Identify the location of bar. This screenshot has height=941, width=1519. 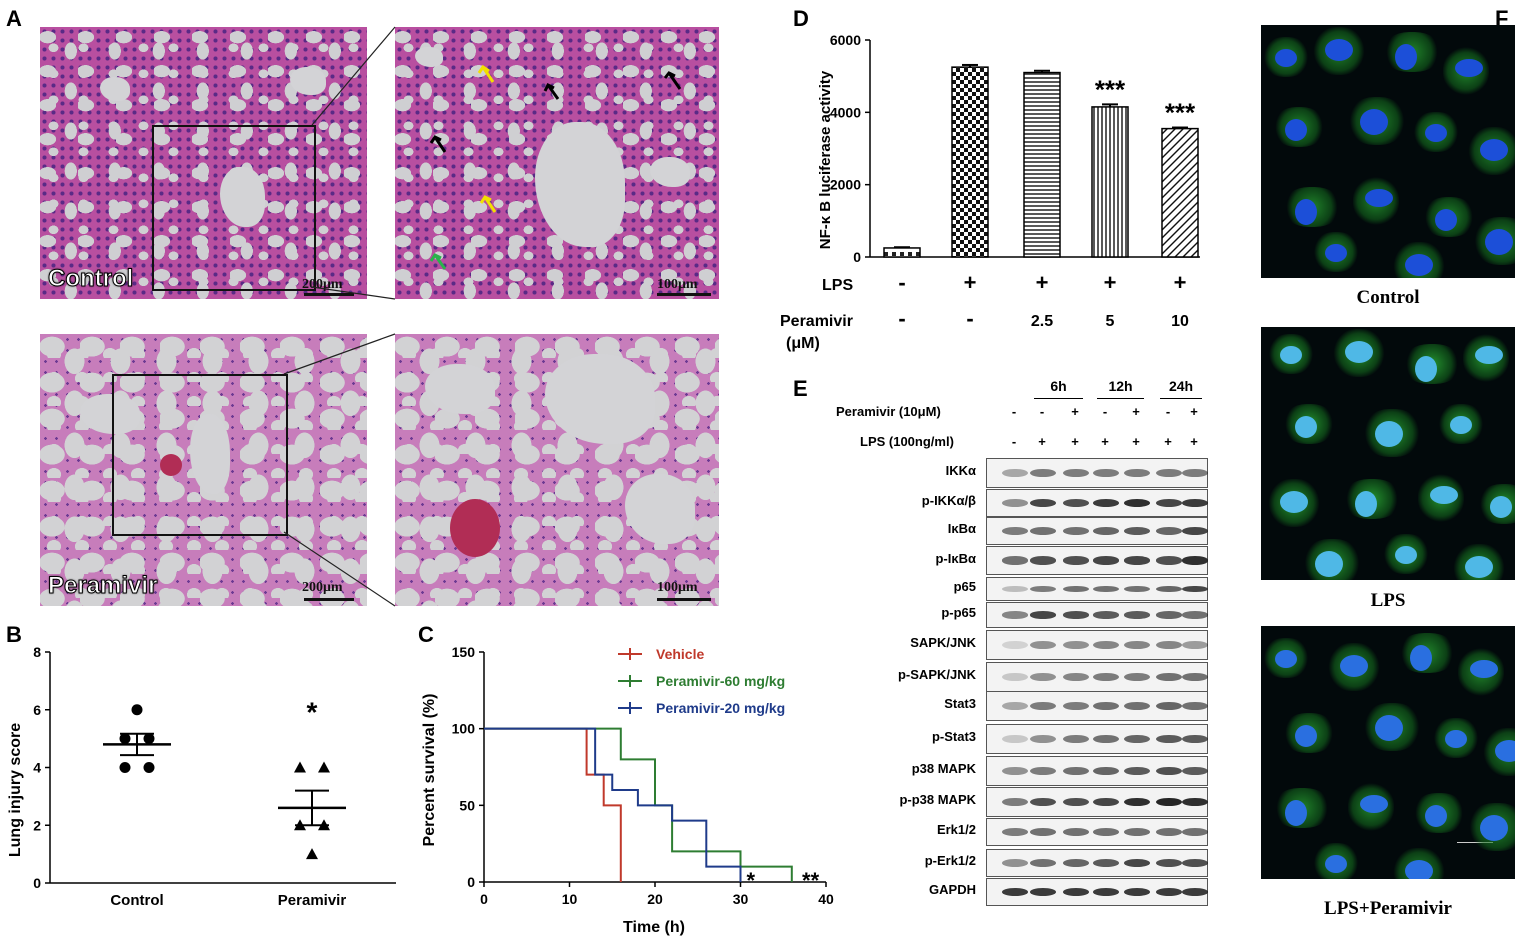
(1042, 164).